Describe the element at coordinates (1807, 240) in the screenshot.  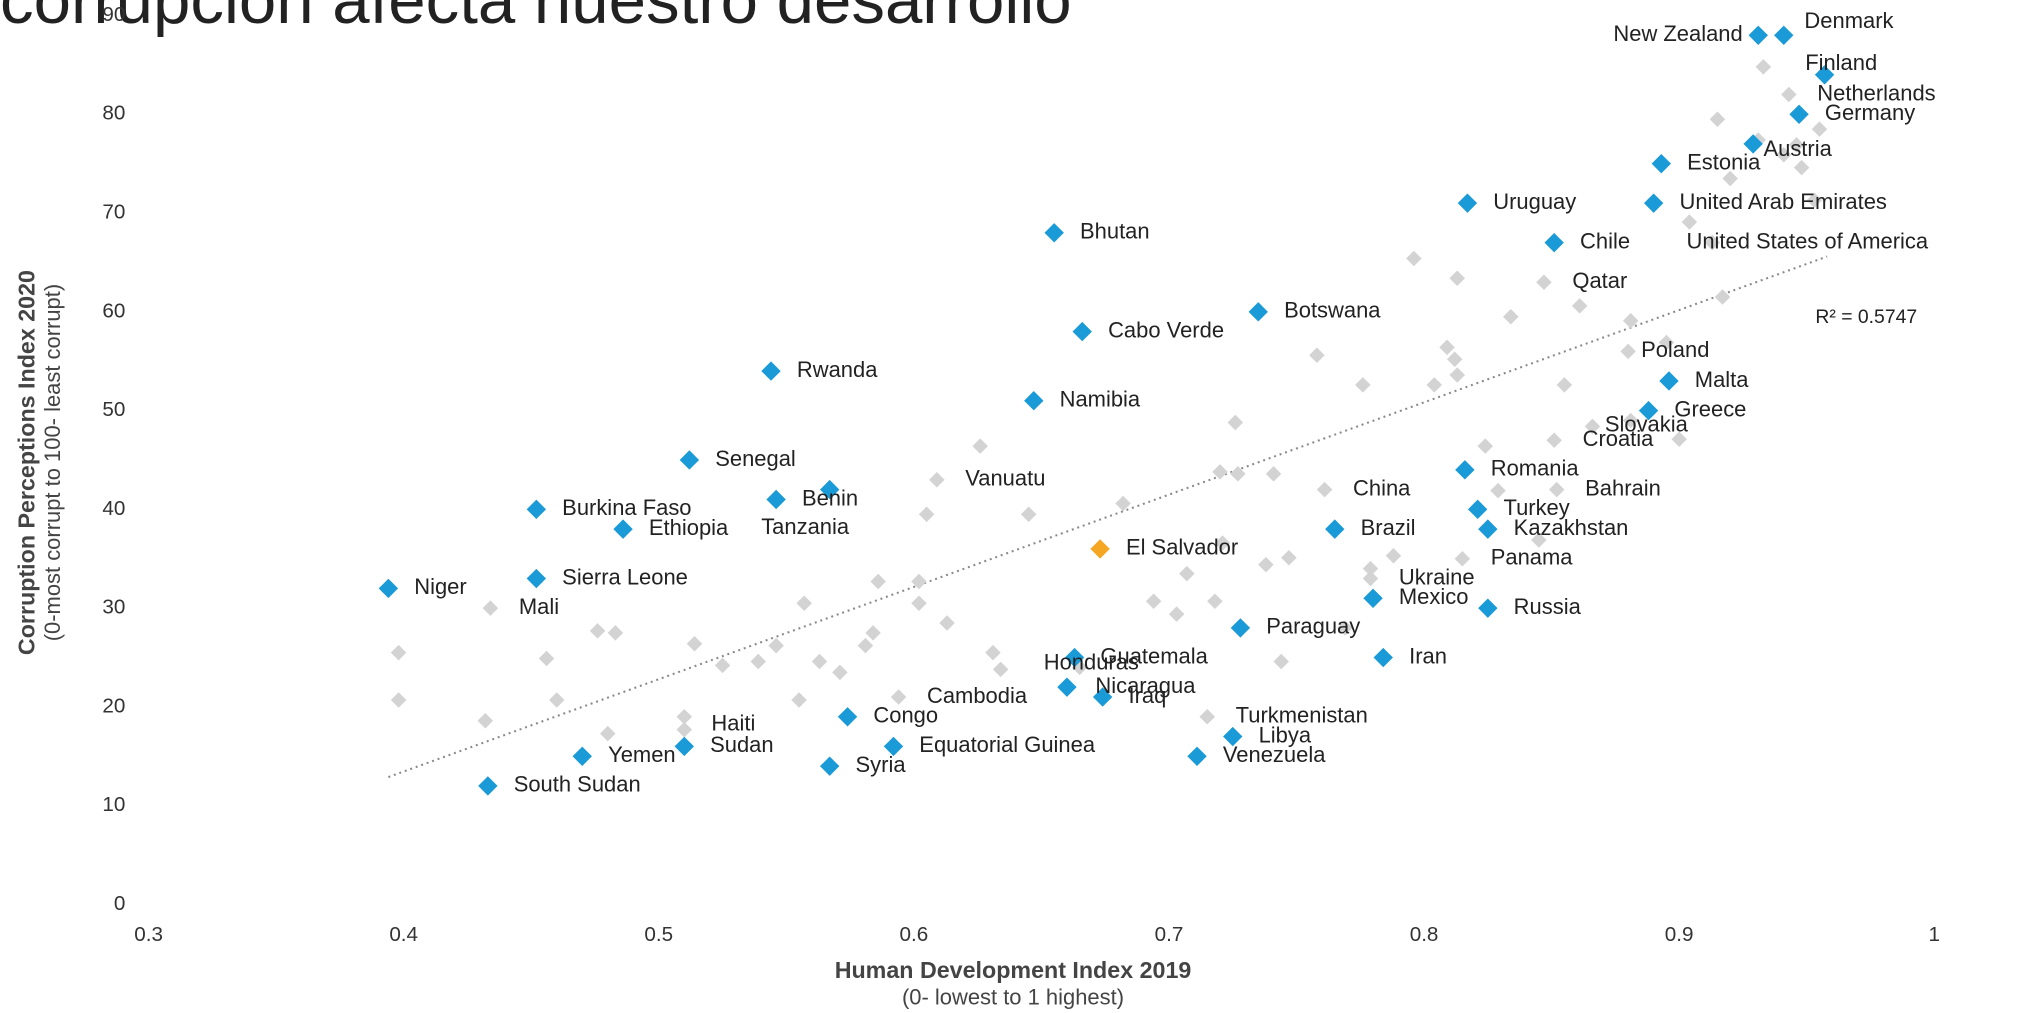
I see `point-label: United States of America` at that location.